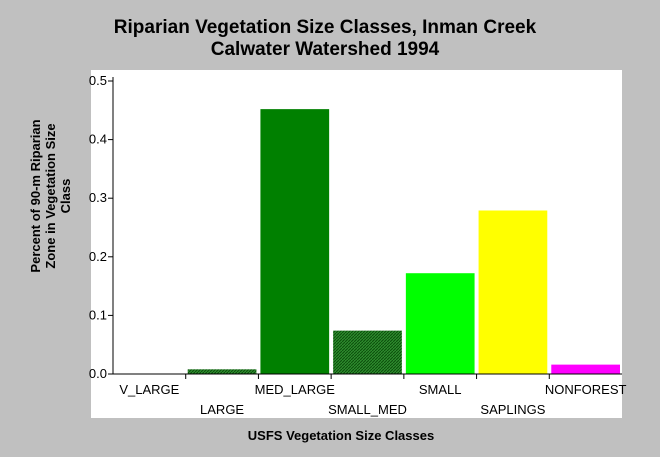 The width and height of the screenshot is (660, 457). I want to click on bar-large, so click(222, 371).